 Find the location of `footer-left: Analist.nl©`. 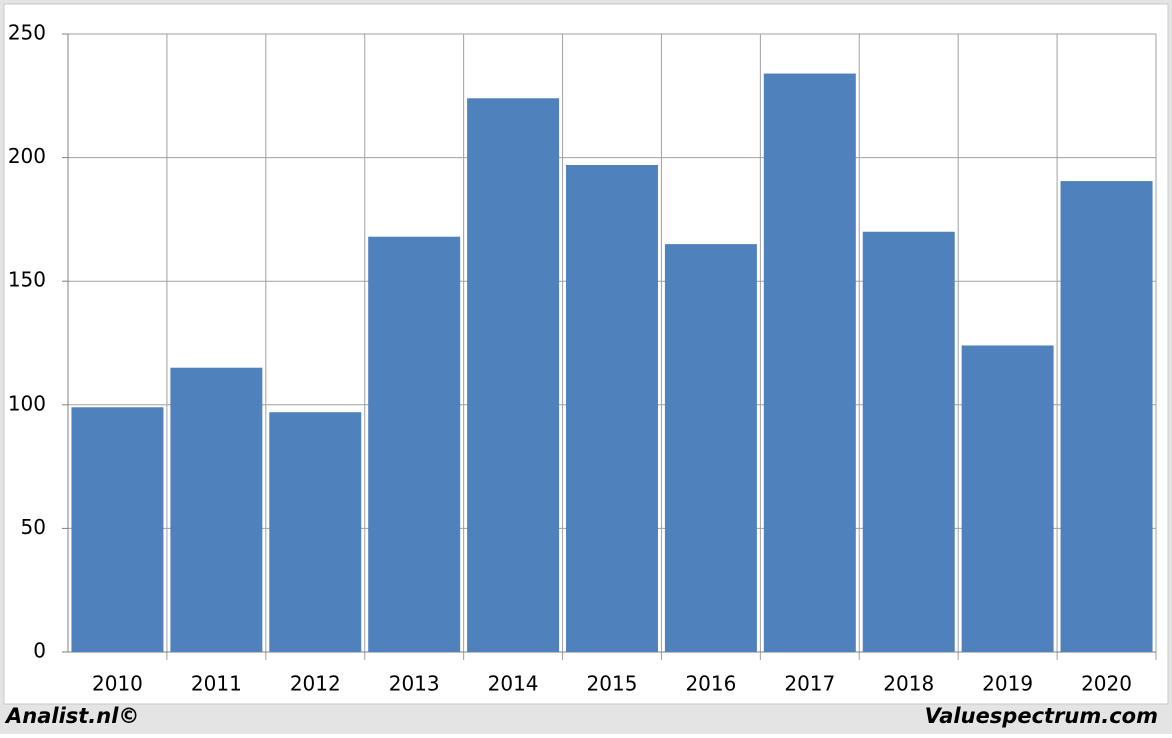

footer-left: Analist.nl© is located at coordinates (71, 716).